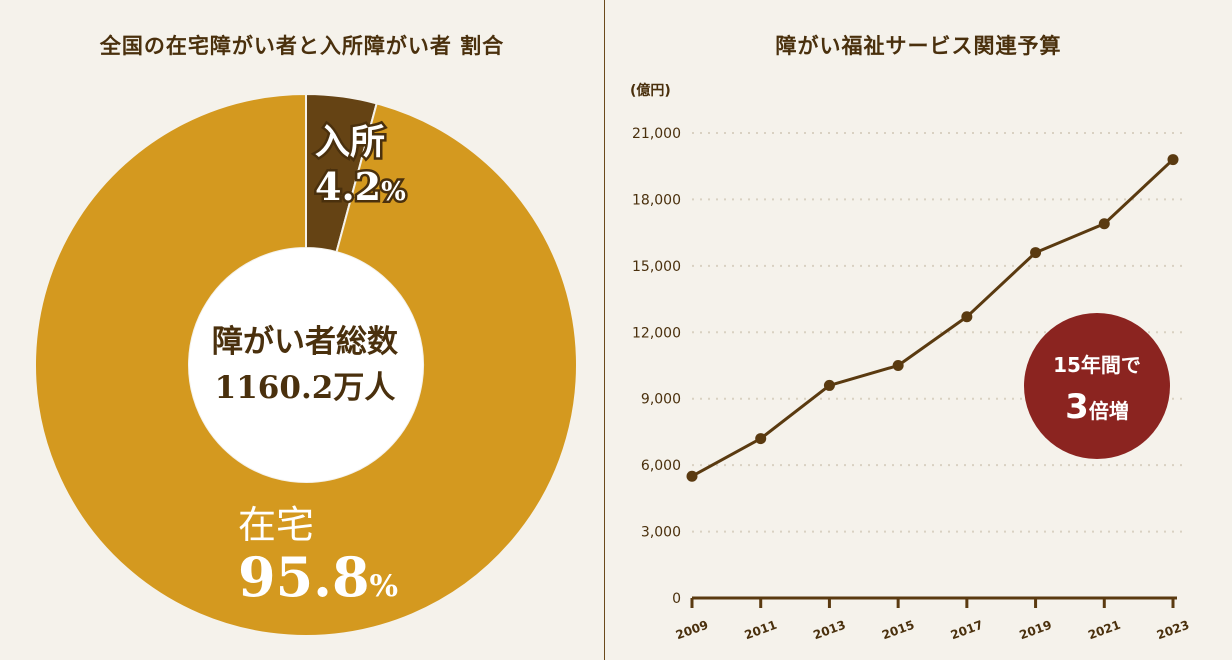 This screenshot has width=1232, height=660. What do you see at coordinates (1109, 411) in the screenshot?
I see `annotation-suffix: 倍増` at bounding box center [1109, 411].